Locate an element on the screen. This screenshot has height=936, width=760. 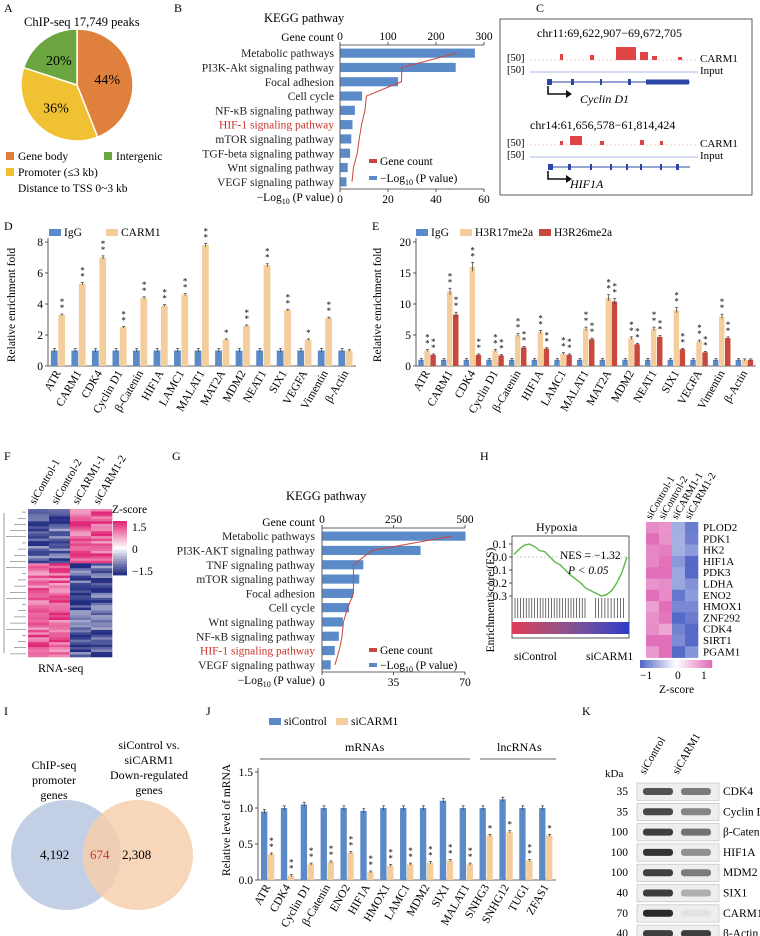
protein-label: SIX1 is located at coordinates (735, 894).